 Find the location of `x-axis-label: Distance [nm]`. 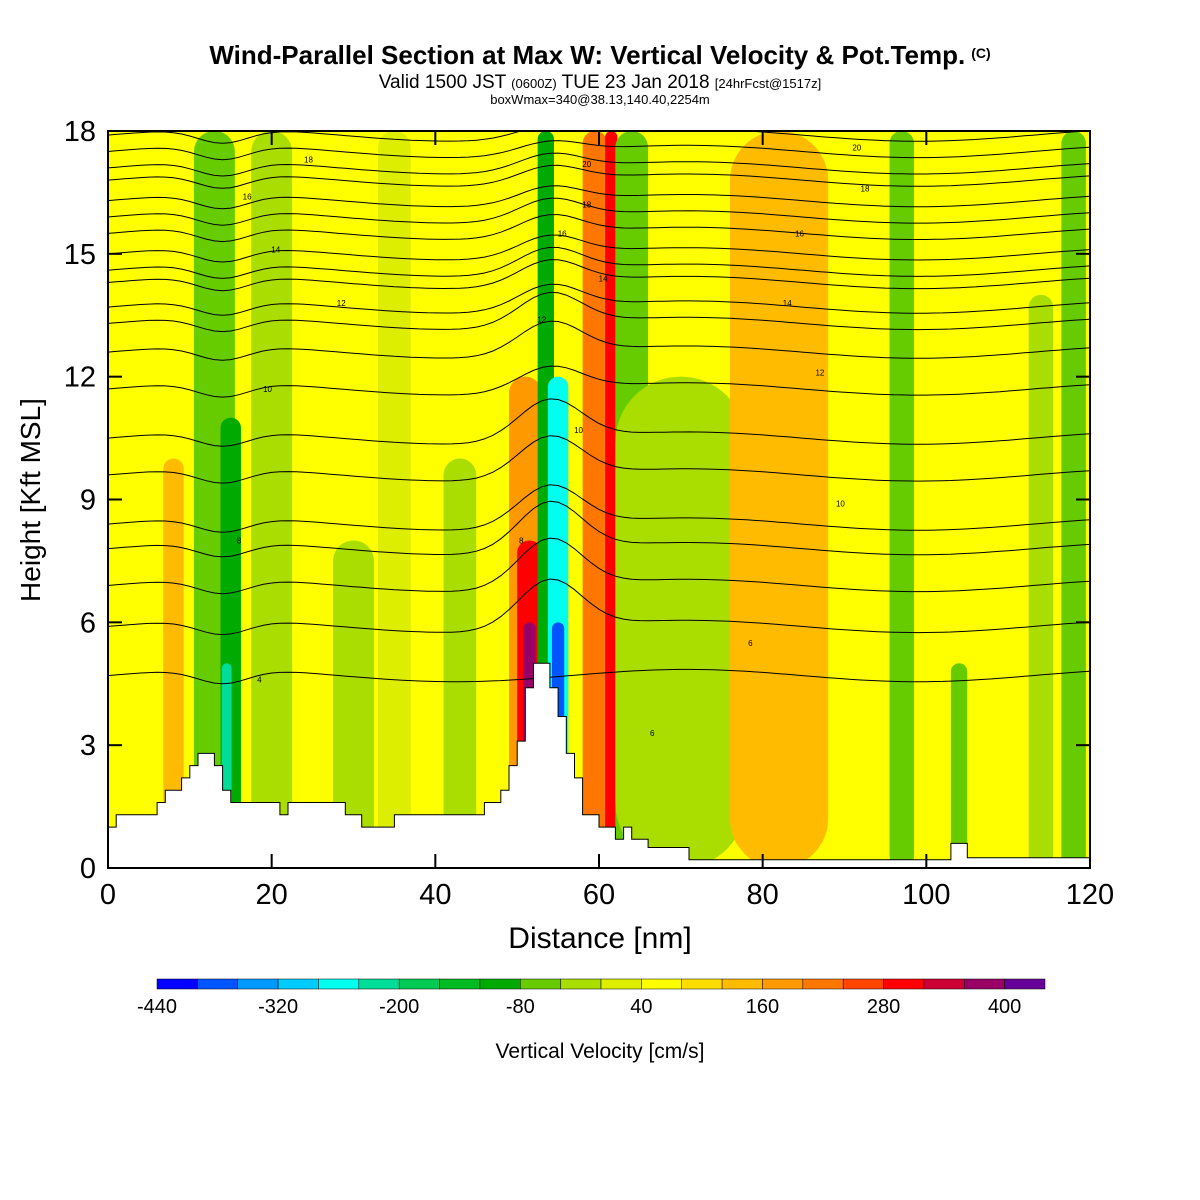

x-axis-label: Distance [nm] is located at coordinates (599, 938).